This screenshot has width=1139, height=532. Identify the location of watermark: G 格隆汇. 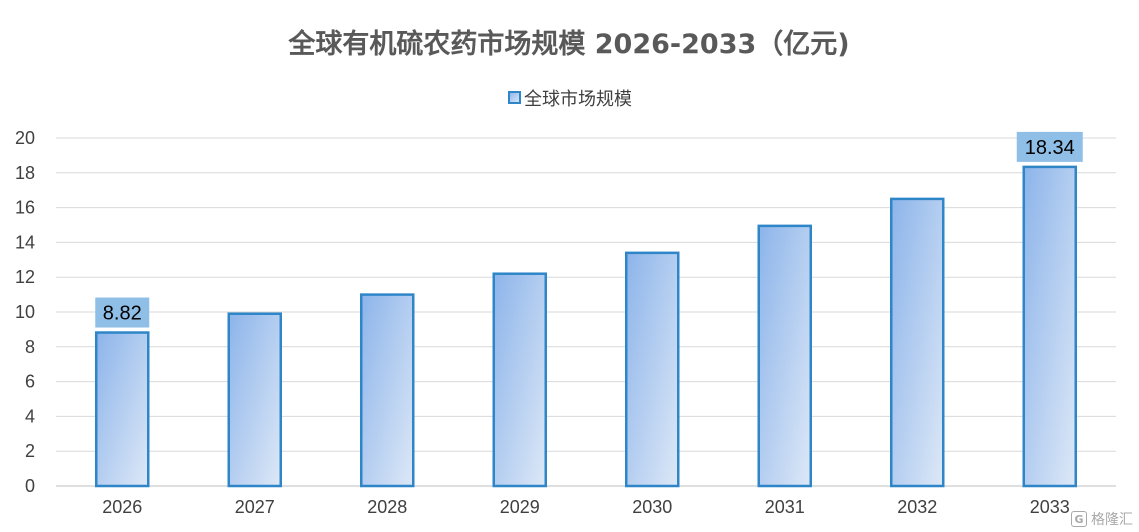
(1102, 519).